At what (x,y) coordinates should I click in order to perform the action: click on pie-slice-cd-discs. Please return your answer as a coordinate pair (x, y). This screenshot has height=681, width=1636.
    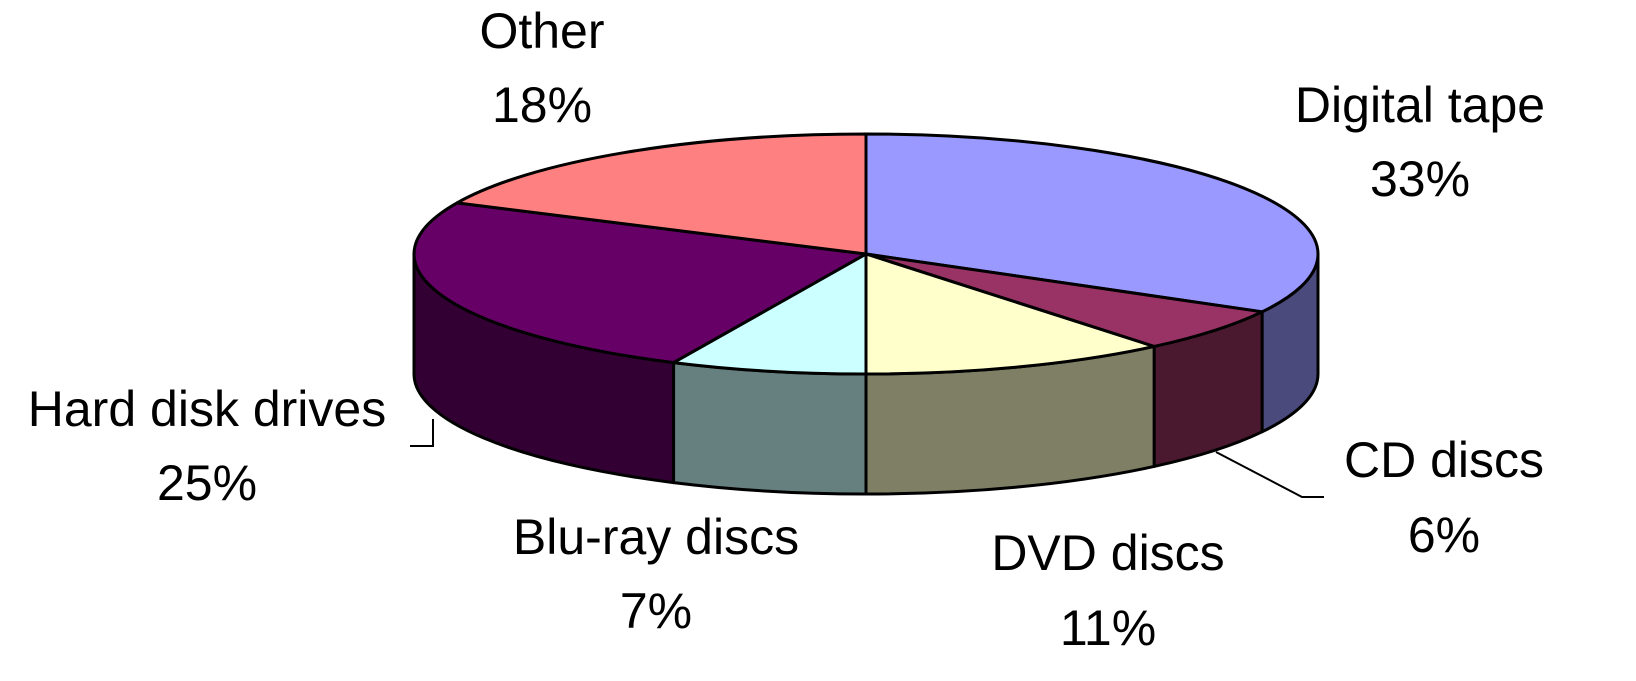
    Looking at the image, I should click on (1064, 300).